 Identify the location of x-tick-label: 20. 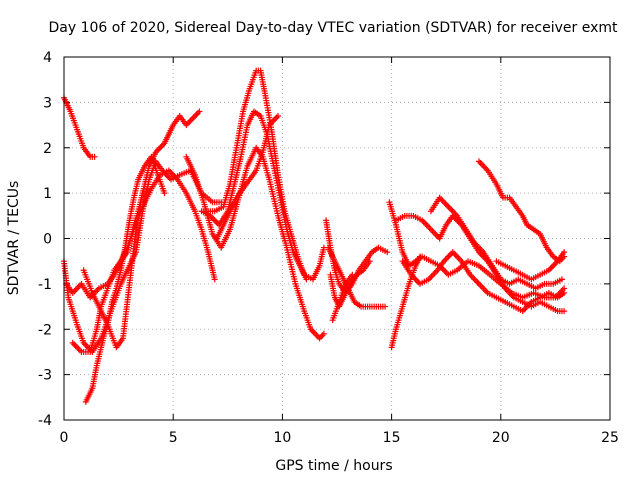
(501, 438).